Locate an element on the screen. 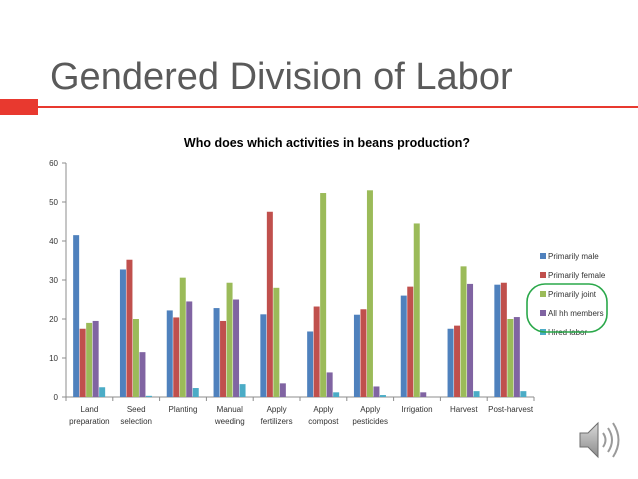  legend-label: Primarily female is located at coordinates (577, 275).